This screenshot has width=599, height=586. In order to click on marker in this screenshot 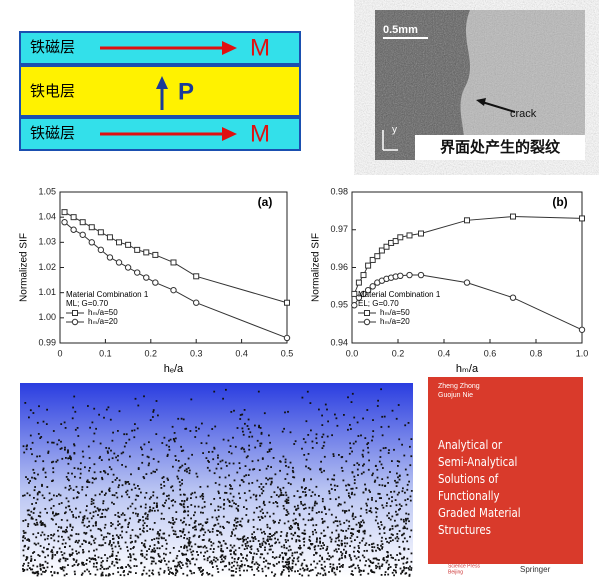, I will do `click(287, 338)`.